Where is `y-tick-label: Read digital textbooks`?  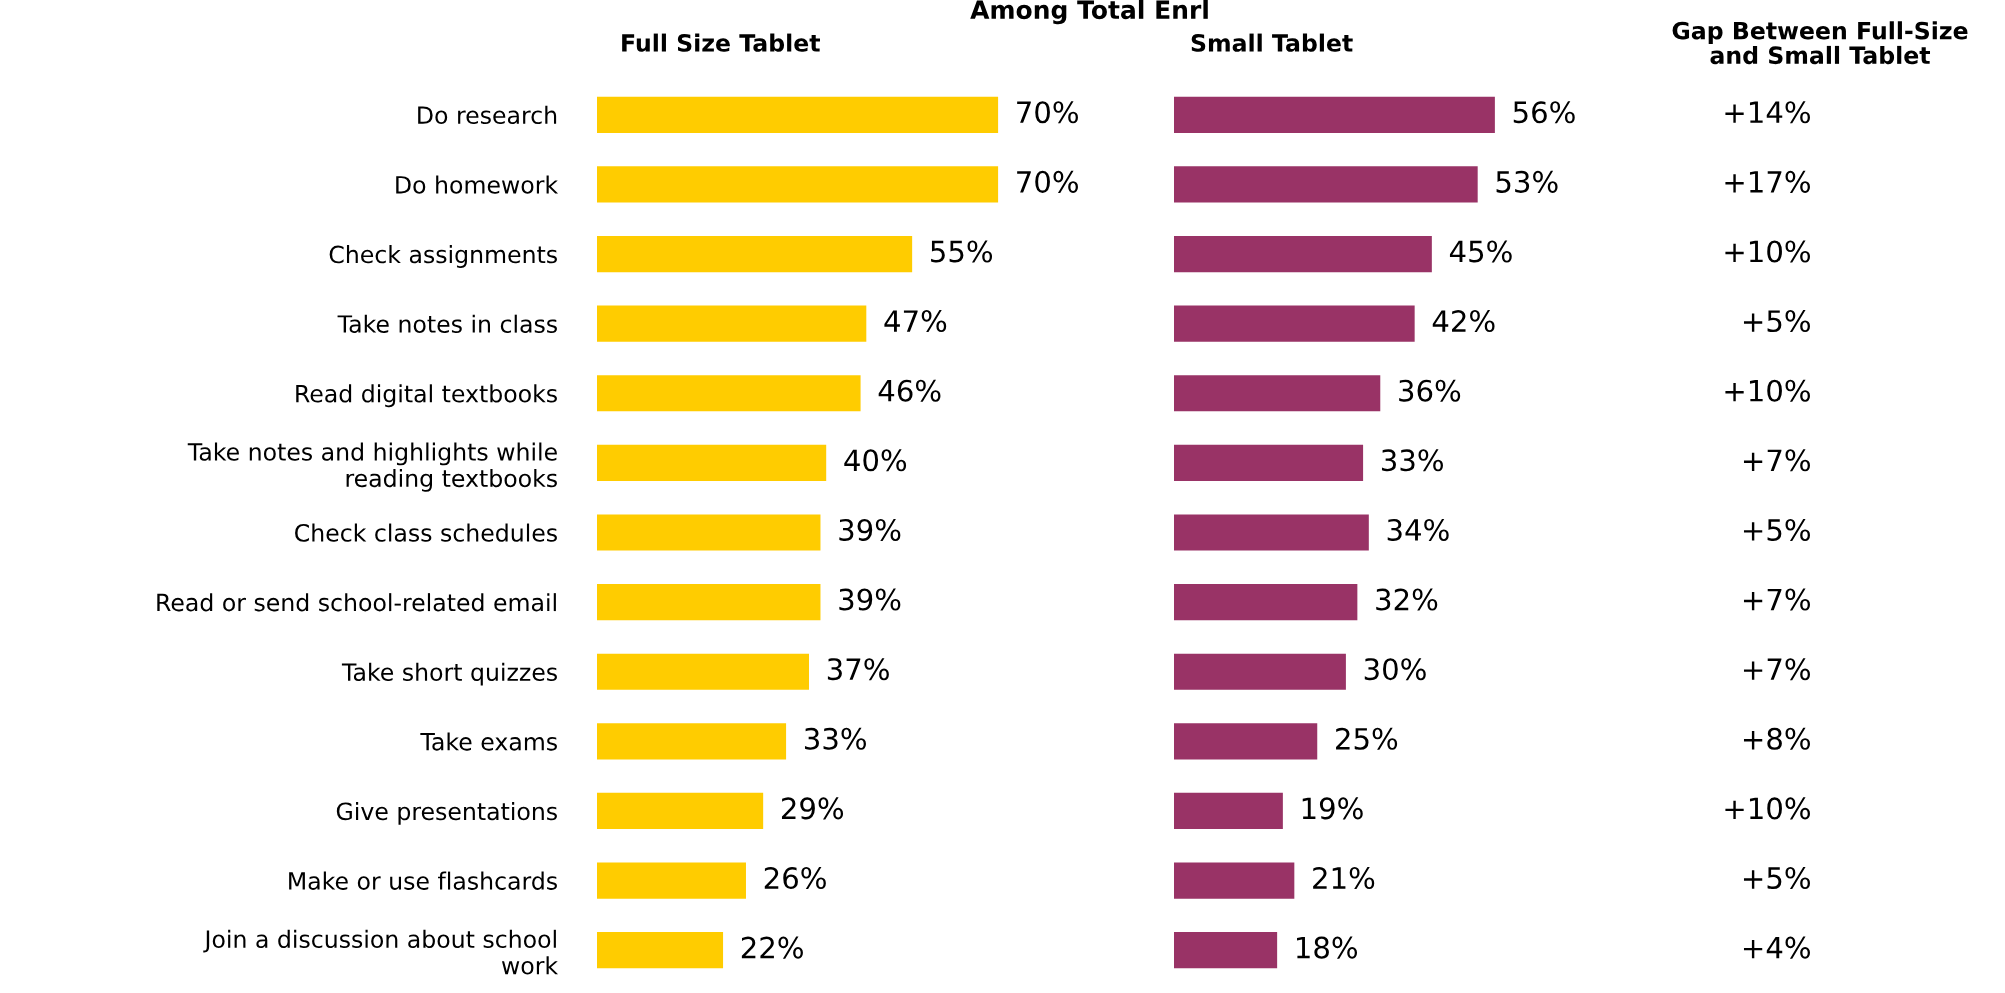 y-tick-label: Read digital textbooks is located at coordinates (426, 396).